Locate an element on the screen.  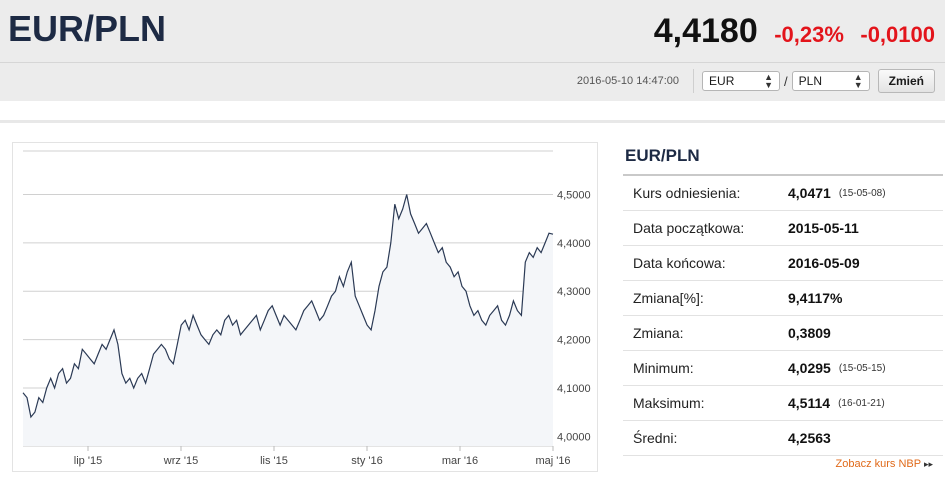
stat-row: Kurs odniesienia: 4,0471 (15-05-08) is located at coordinates (783, 193).